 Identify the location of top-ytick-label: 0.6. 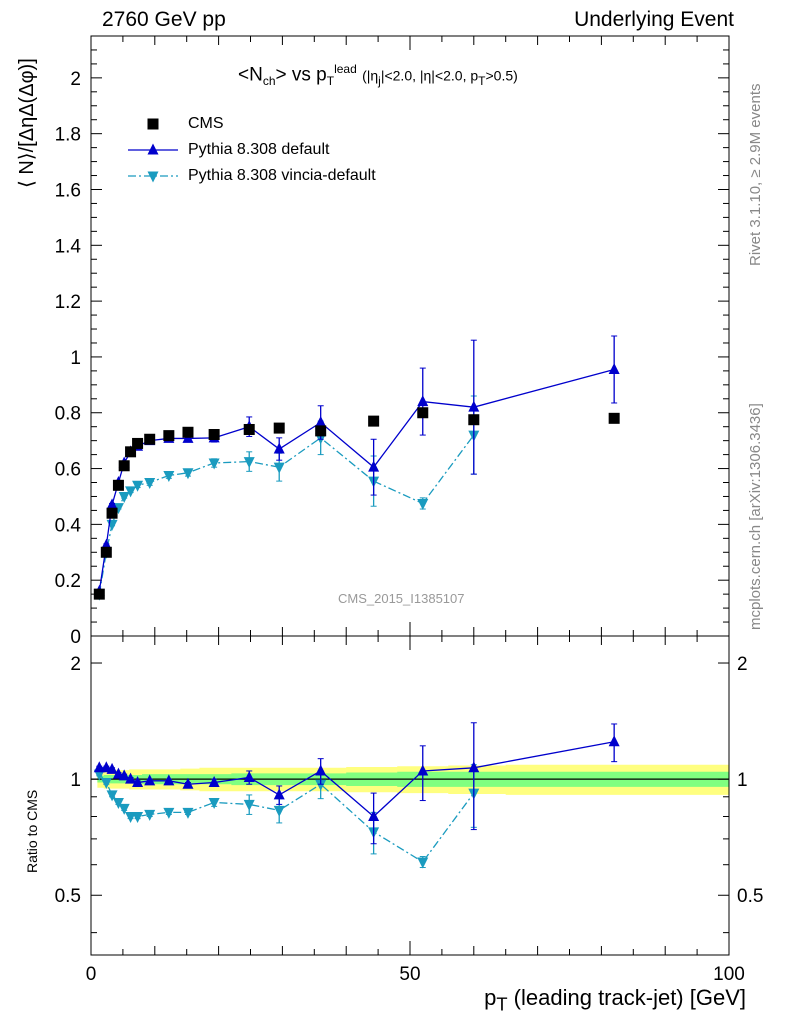
(68, 470).